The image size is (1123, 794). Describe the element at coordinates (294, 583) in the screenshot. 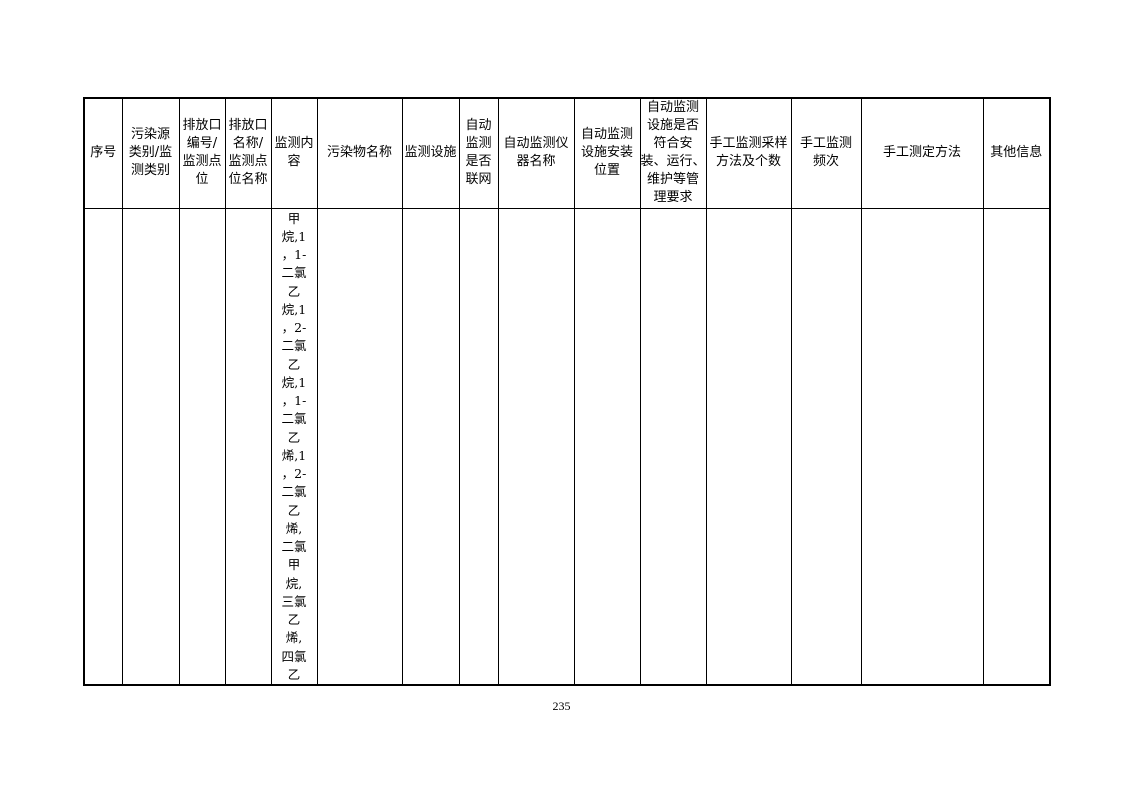

I see `monitoring-content-line: 烷,` at that location.